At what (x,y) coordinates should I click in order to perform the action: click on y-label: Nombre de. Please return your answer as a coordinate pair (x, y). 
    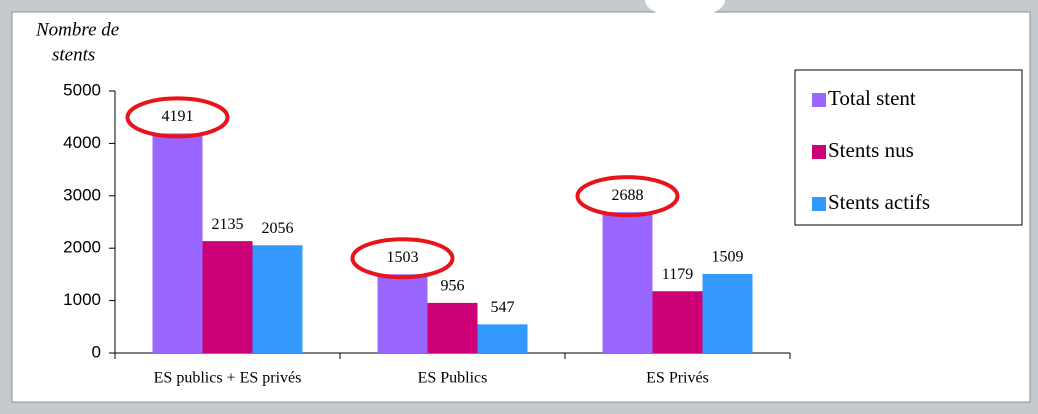
    Looking at the image, I should click on (77, 29).